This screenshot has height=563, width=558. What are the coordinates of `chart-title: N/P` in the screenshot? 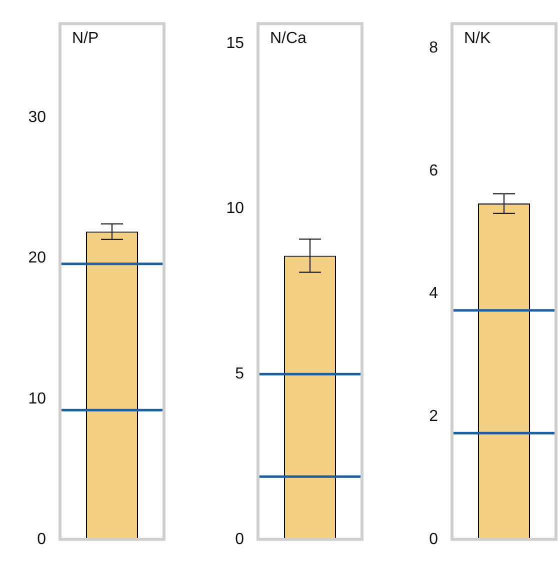 It's located at (85, 39).